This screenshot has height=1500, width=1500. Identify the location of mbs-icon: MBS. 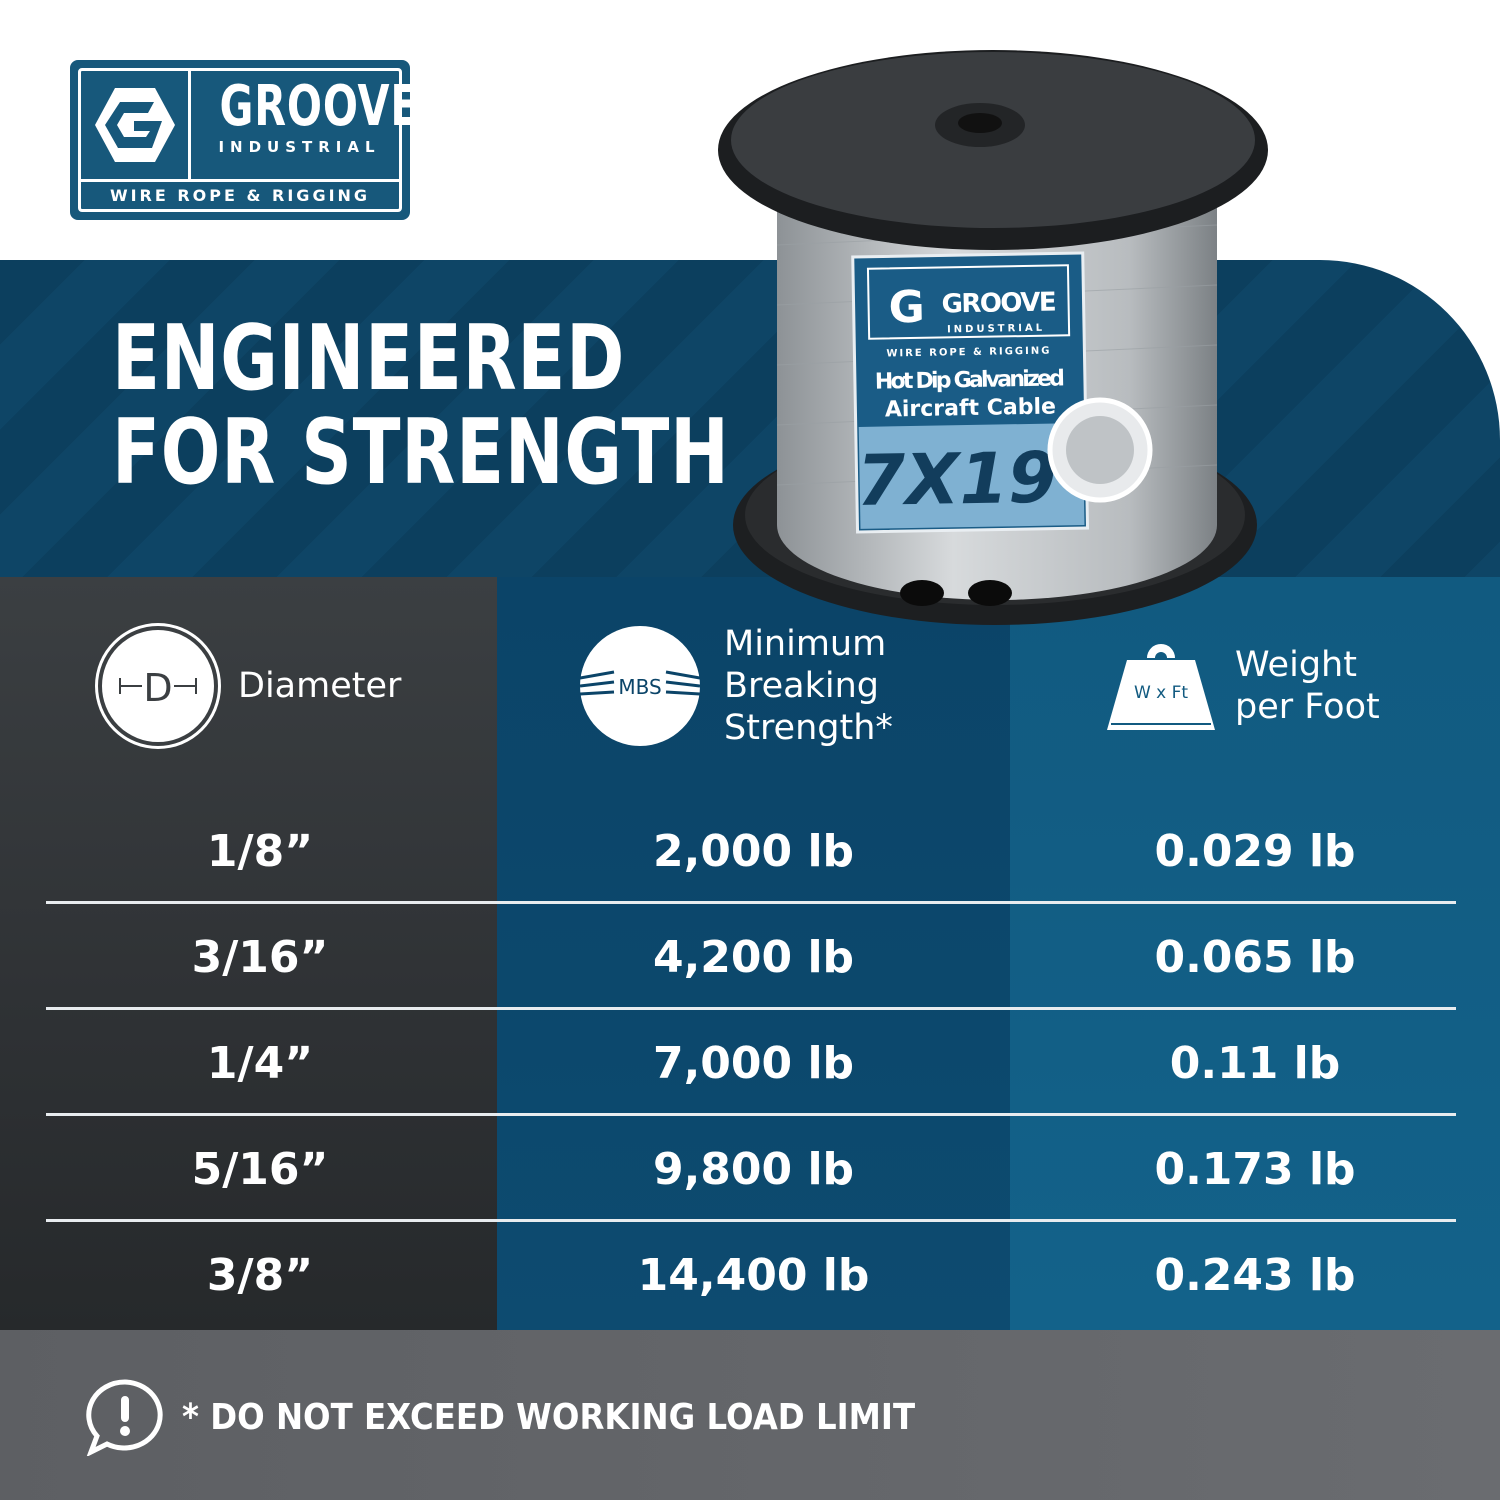
(640, 686).